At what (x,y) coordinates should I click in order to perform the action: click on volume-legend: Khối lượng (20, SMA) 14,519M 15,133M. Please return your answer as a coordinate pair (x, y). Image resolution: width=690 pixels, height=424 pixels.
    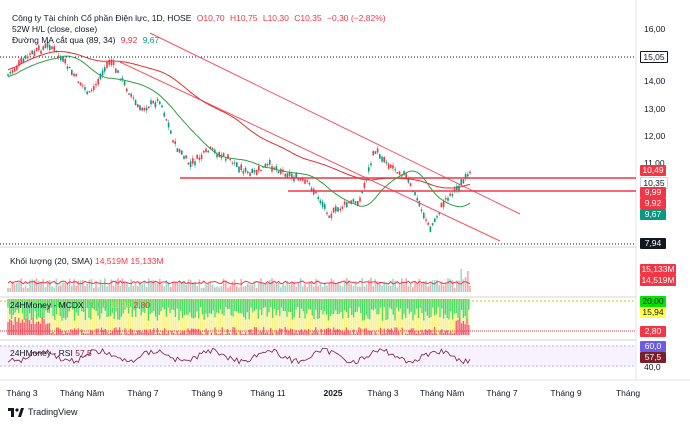
    Looking at the image, I should click on (87, 261).